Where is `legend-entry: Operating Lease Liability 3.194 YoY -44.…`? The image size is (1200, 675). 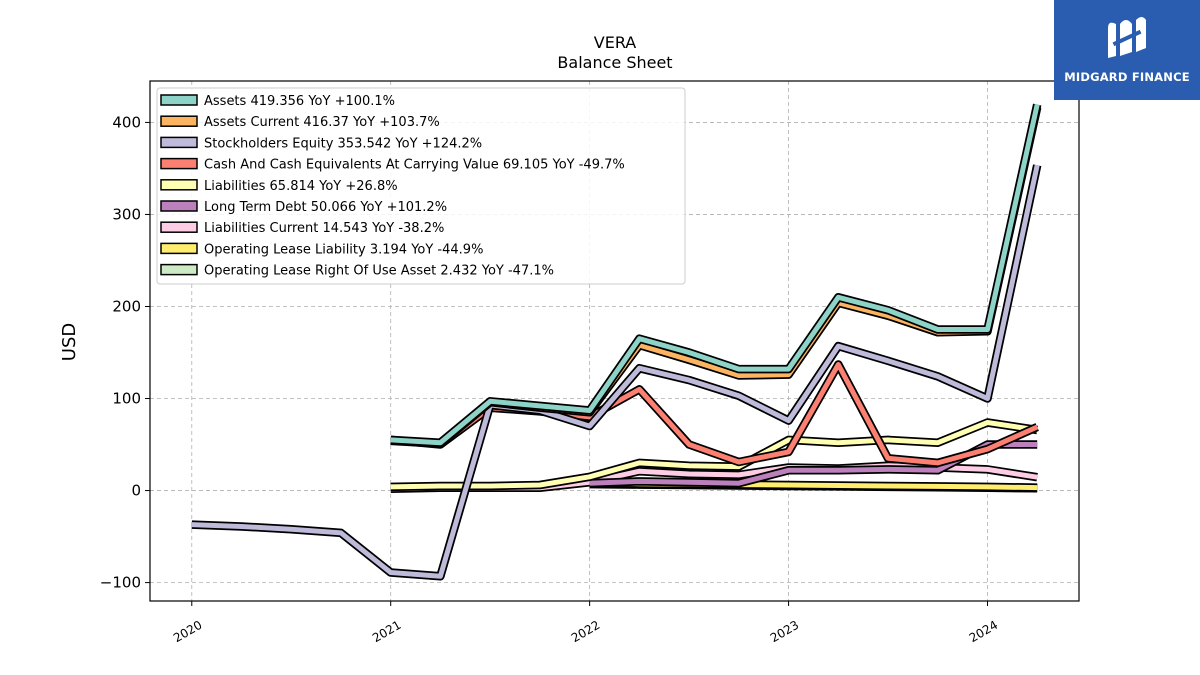
legend-entry: Operating Lease Liability 3.194 YoY -44.… is located at coordinates (343, 249).